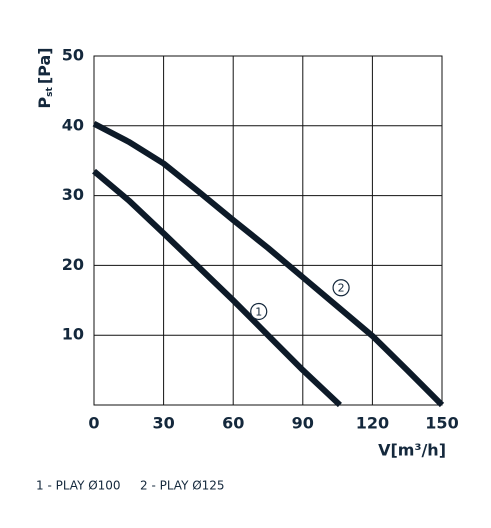 Image resolution: width=491 pixels, height=528 pixels. What do you see at coordinates (73, 55) in the screenshot?
I see `y-tick-label: 50` at bounding box center [73, 55].